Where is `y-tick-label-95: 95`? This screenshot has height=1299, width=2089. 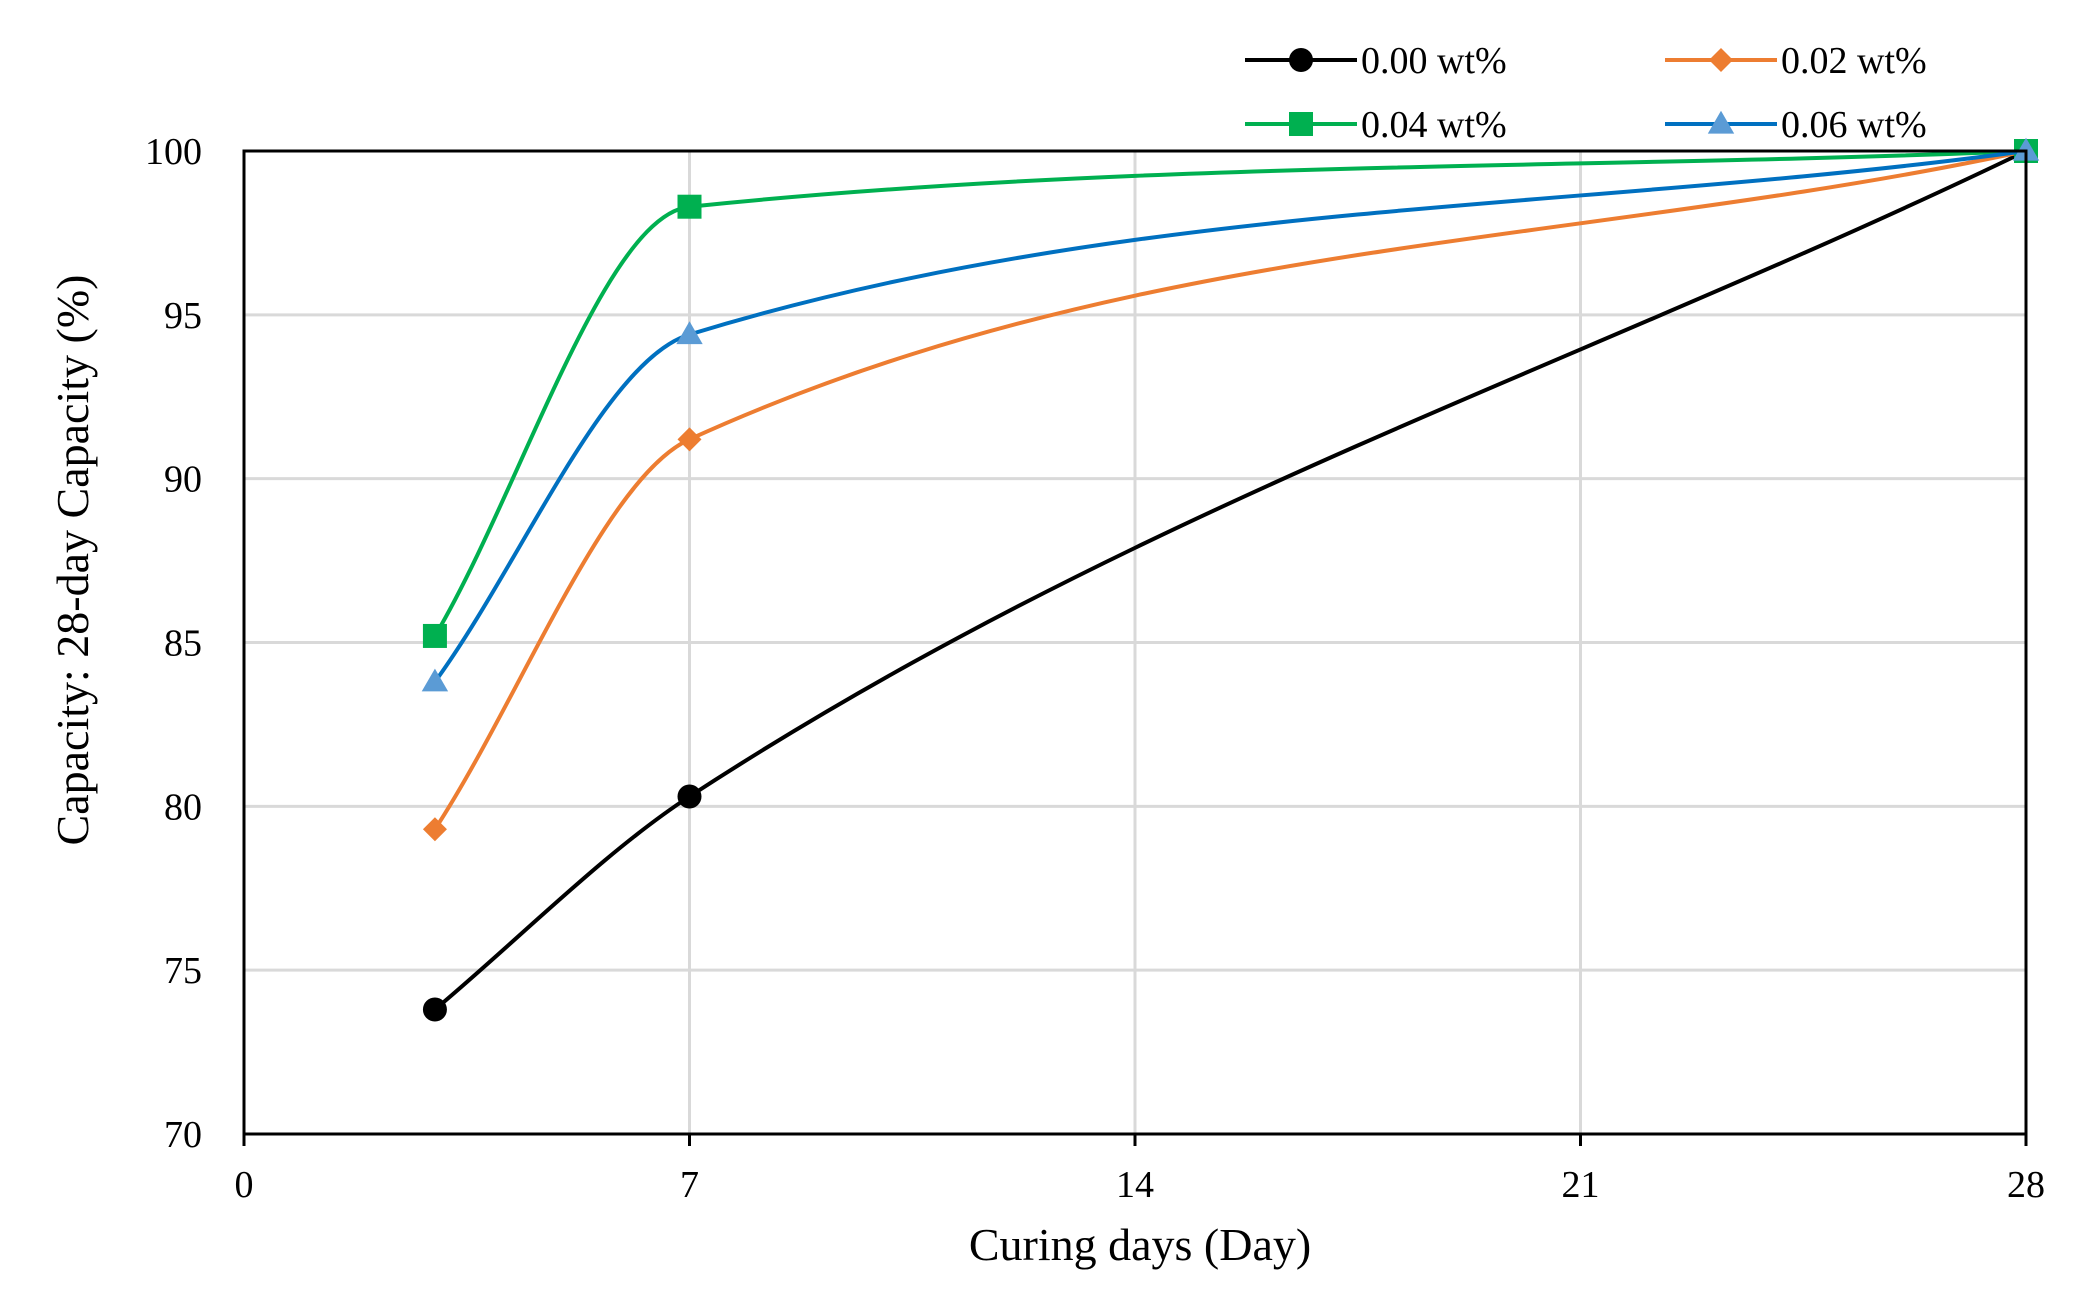 y-tick-label-95: 95 is located at coordinates (183, 316).